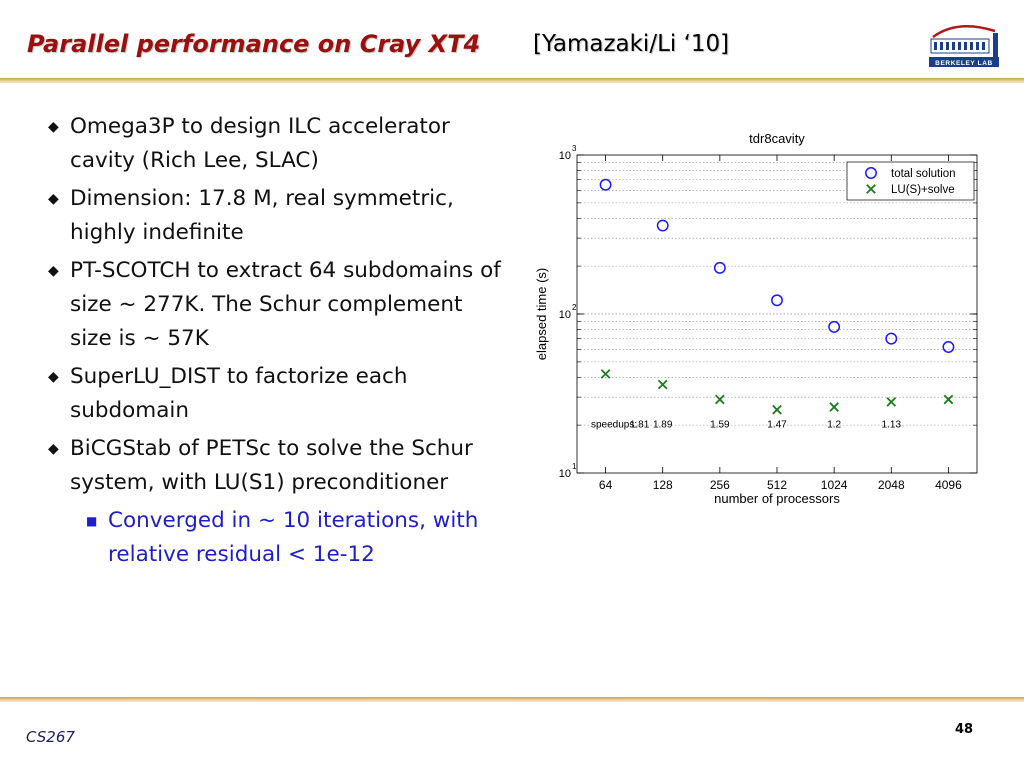 This screenshot has height=768, width=1024. Describe the element at coordinates (254, 44) in the screenshot. I see `slide-title: Parallel performance on Cray XT4` at that location.